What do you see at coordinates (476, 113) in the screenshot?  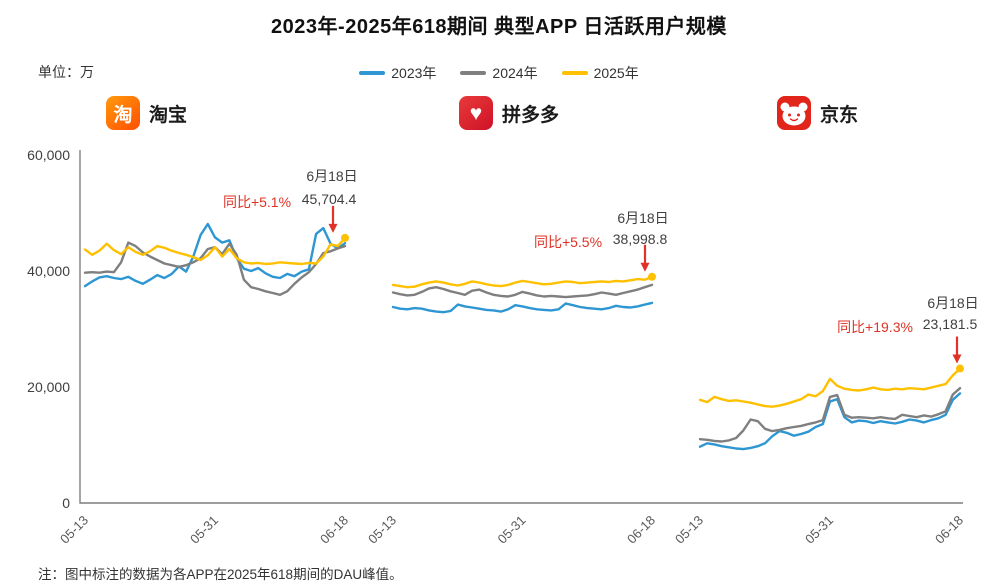 I see `pinduoduo-app-icon: ♥` at bounding box center [476, 113].